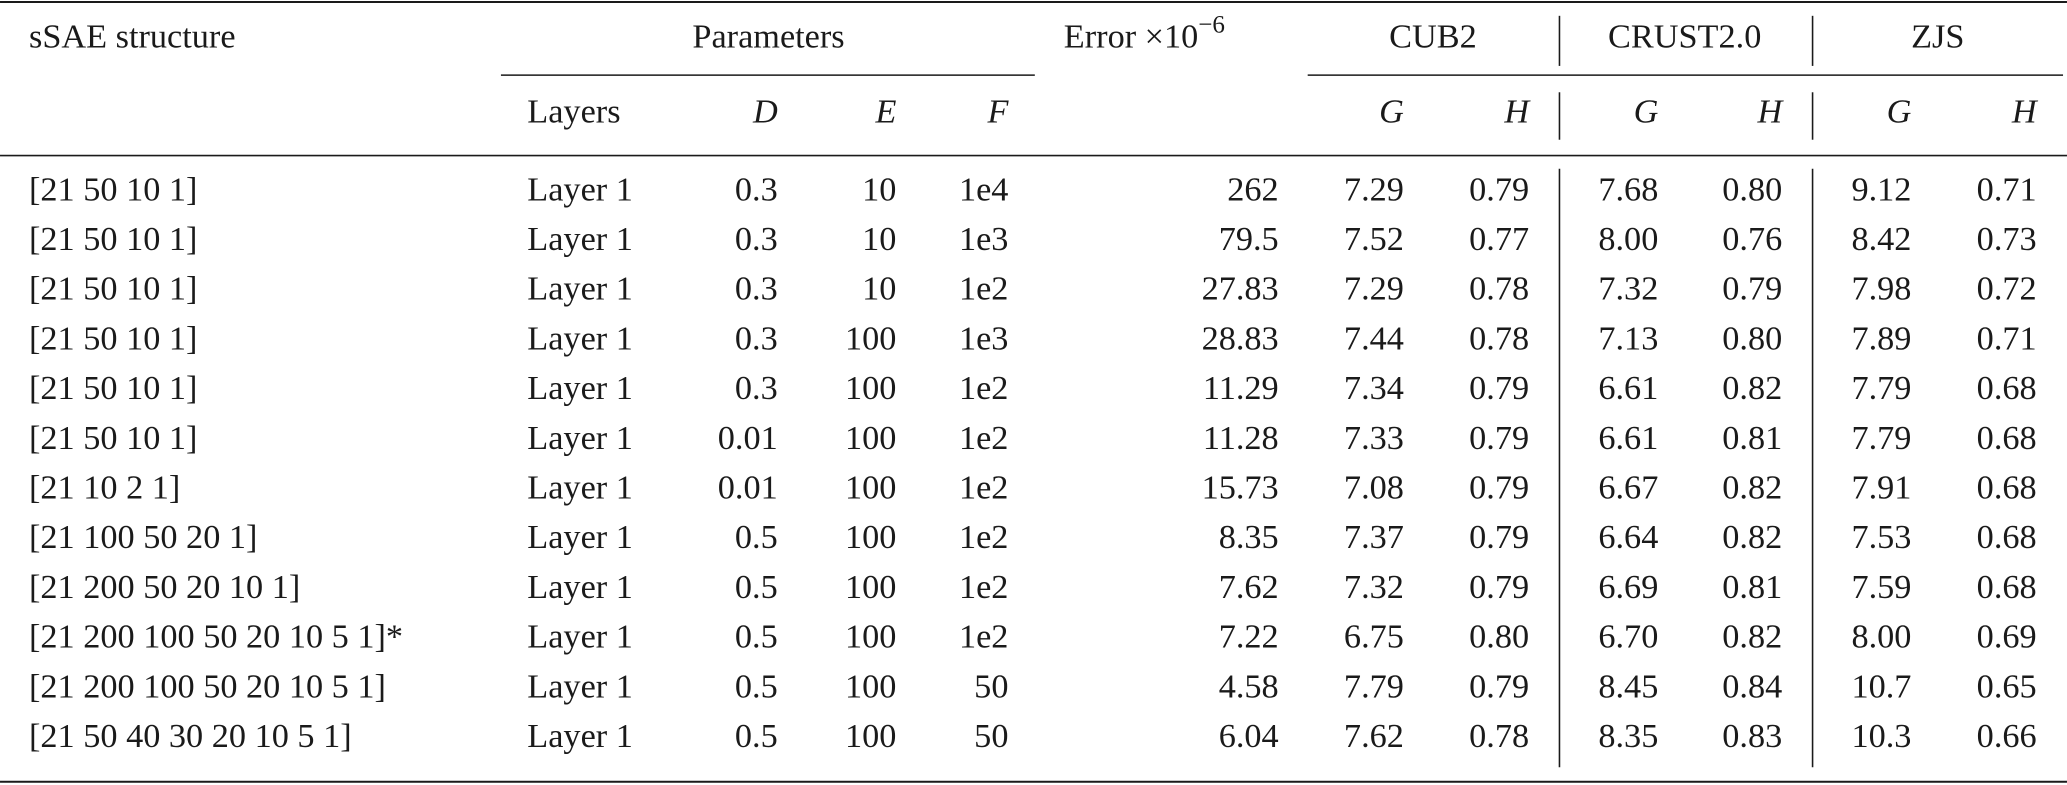  What do you see at coordinates (1628, 537) in the screenshot?
I see `table-cell: 6.64` at bounding box center [1628, 537].